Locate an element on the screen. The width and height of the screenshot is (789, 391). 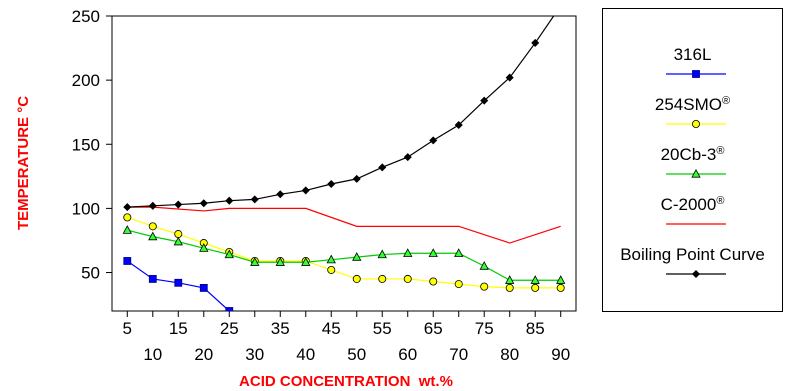
legend-label-254smo: 254SMO® is located at coordinates (692, 104).